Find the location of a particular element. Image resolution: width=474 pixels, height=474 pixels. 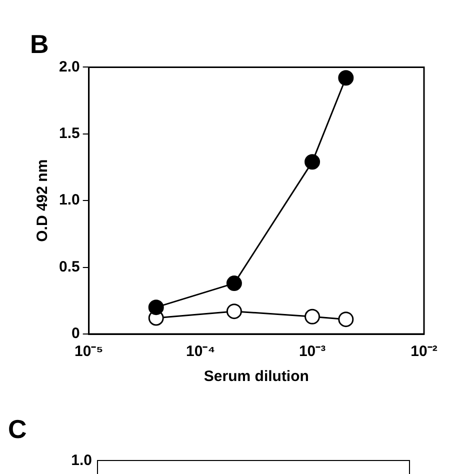

x-tick-label: 10⁻³ is located at coordinates (312, 351).